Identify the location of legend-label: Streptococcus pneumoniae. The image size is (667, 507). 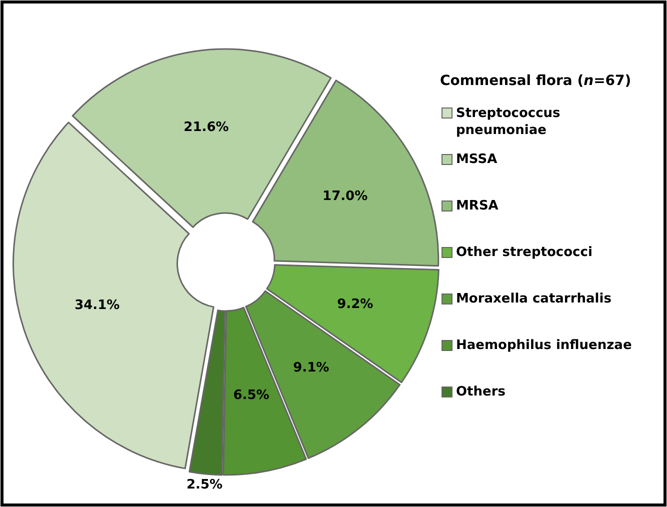
(508, 122).